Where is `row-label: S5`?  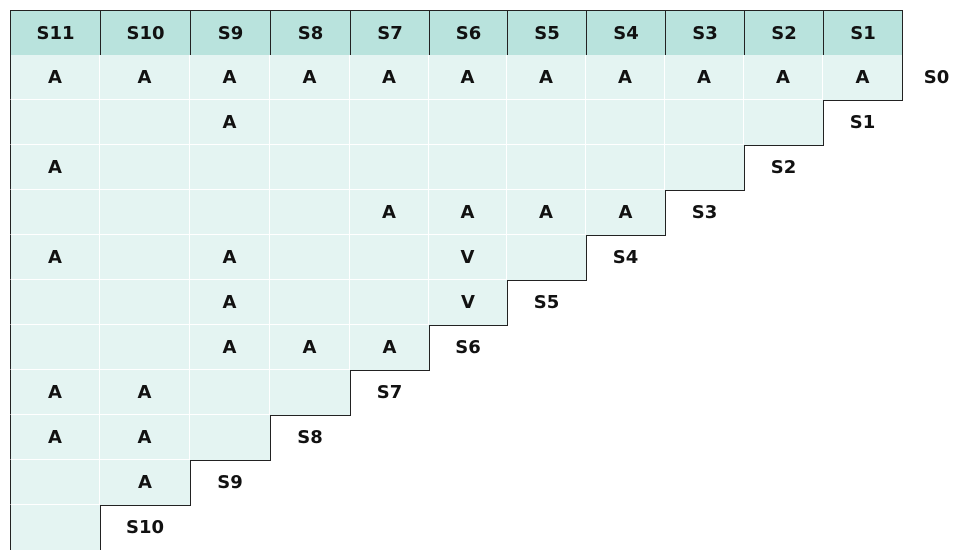
row-label: S5 is located at coordinates (546, 302).